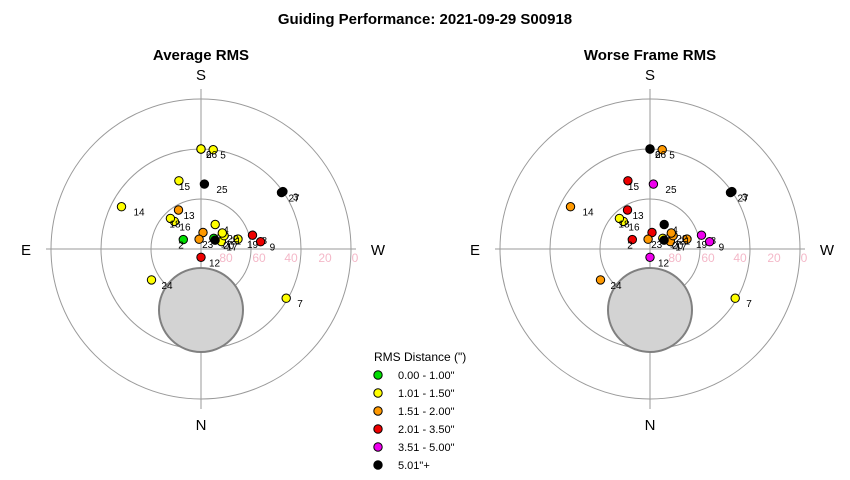 The width and height of the screenshot is (850, 480). Describe the element at coordinates (475, 250) in the screenshot. I see `cardinal-east: E` at that location.